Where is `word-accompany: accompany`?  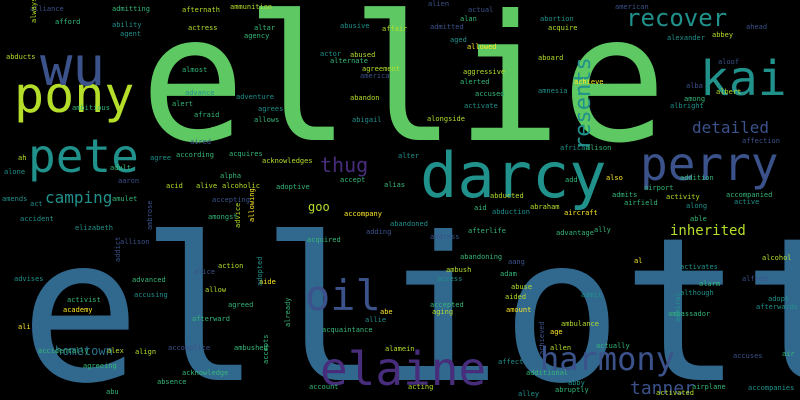 word-accompany: accompany is located at coordinates (363, 214).